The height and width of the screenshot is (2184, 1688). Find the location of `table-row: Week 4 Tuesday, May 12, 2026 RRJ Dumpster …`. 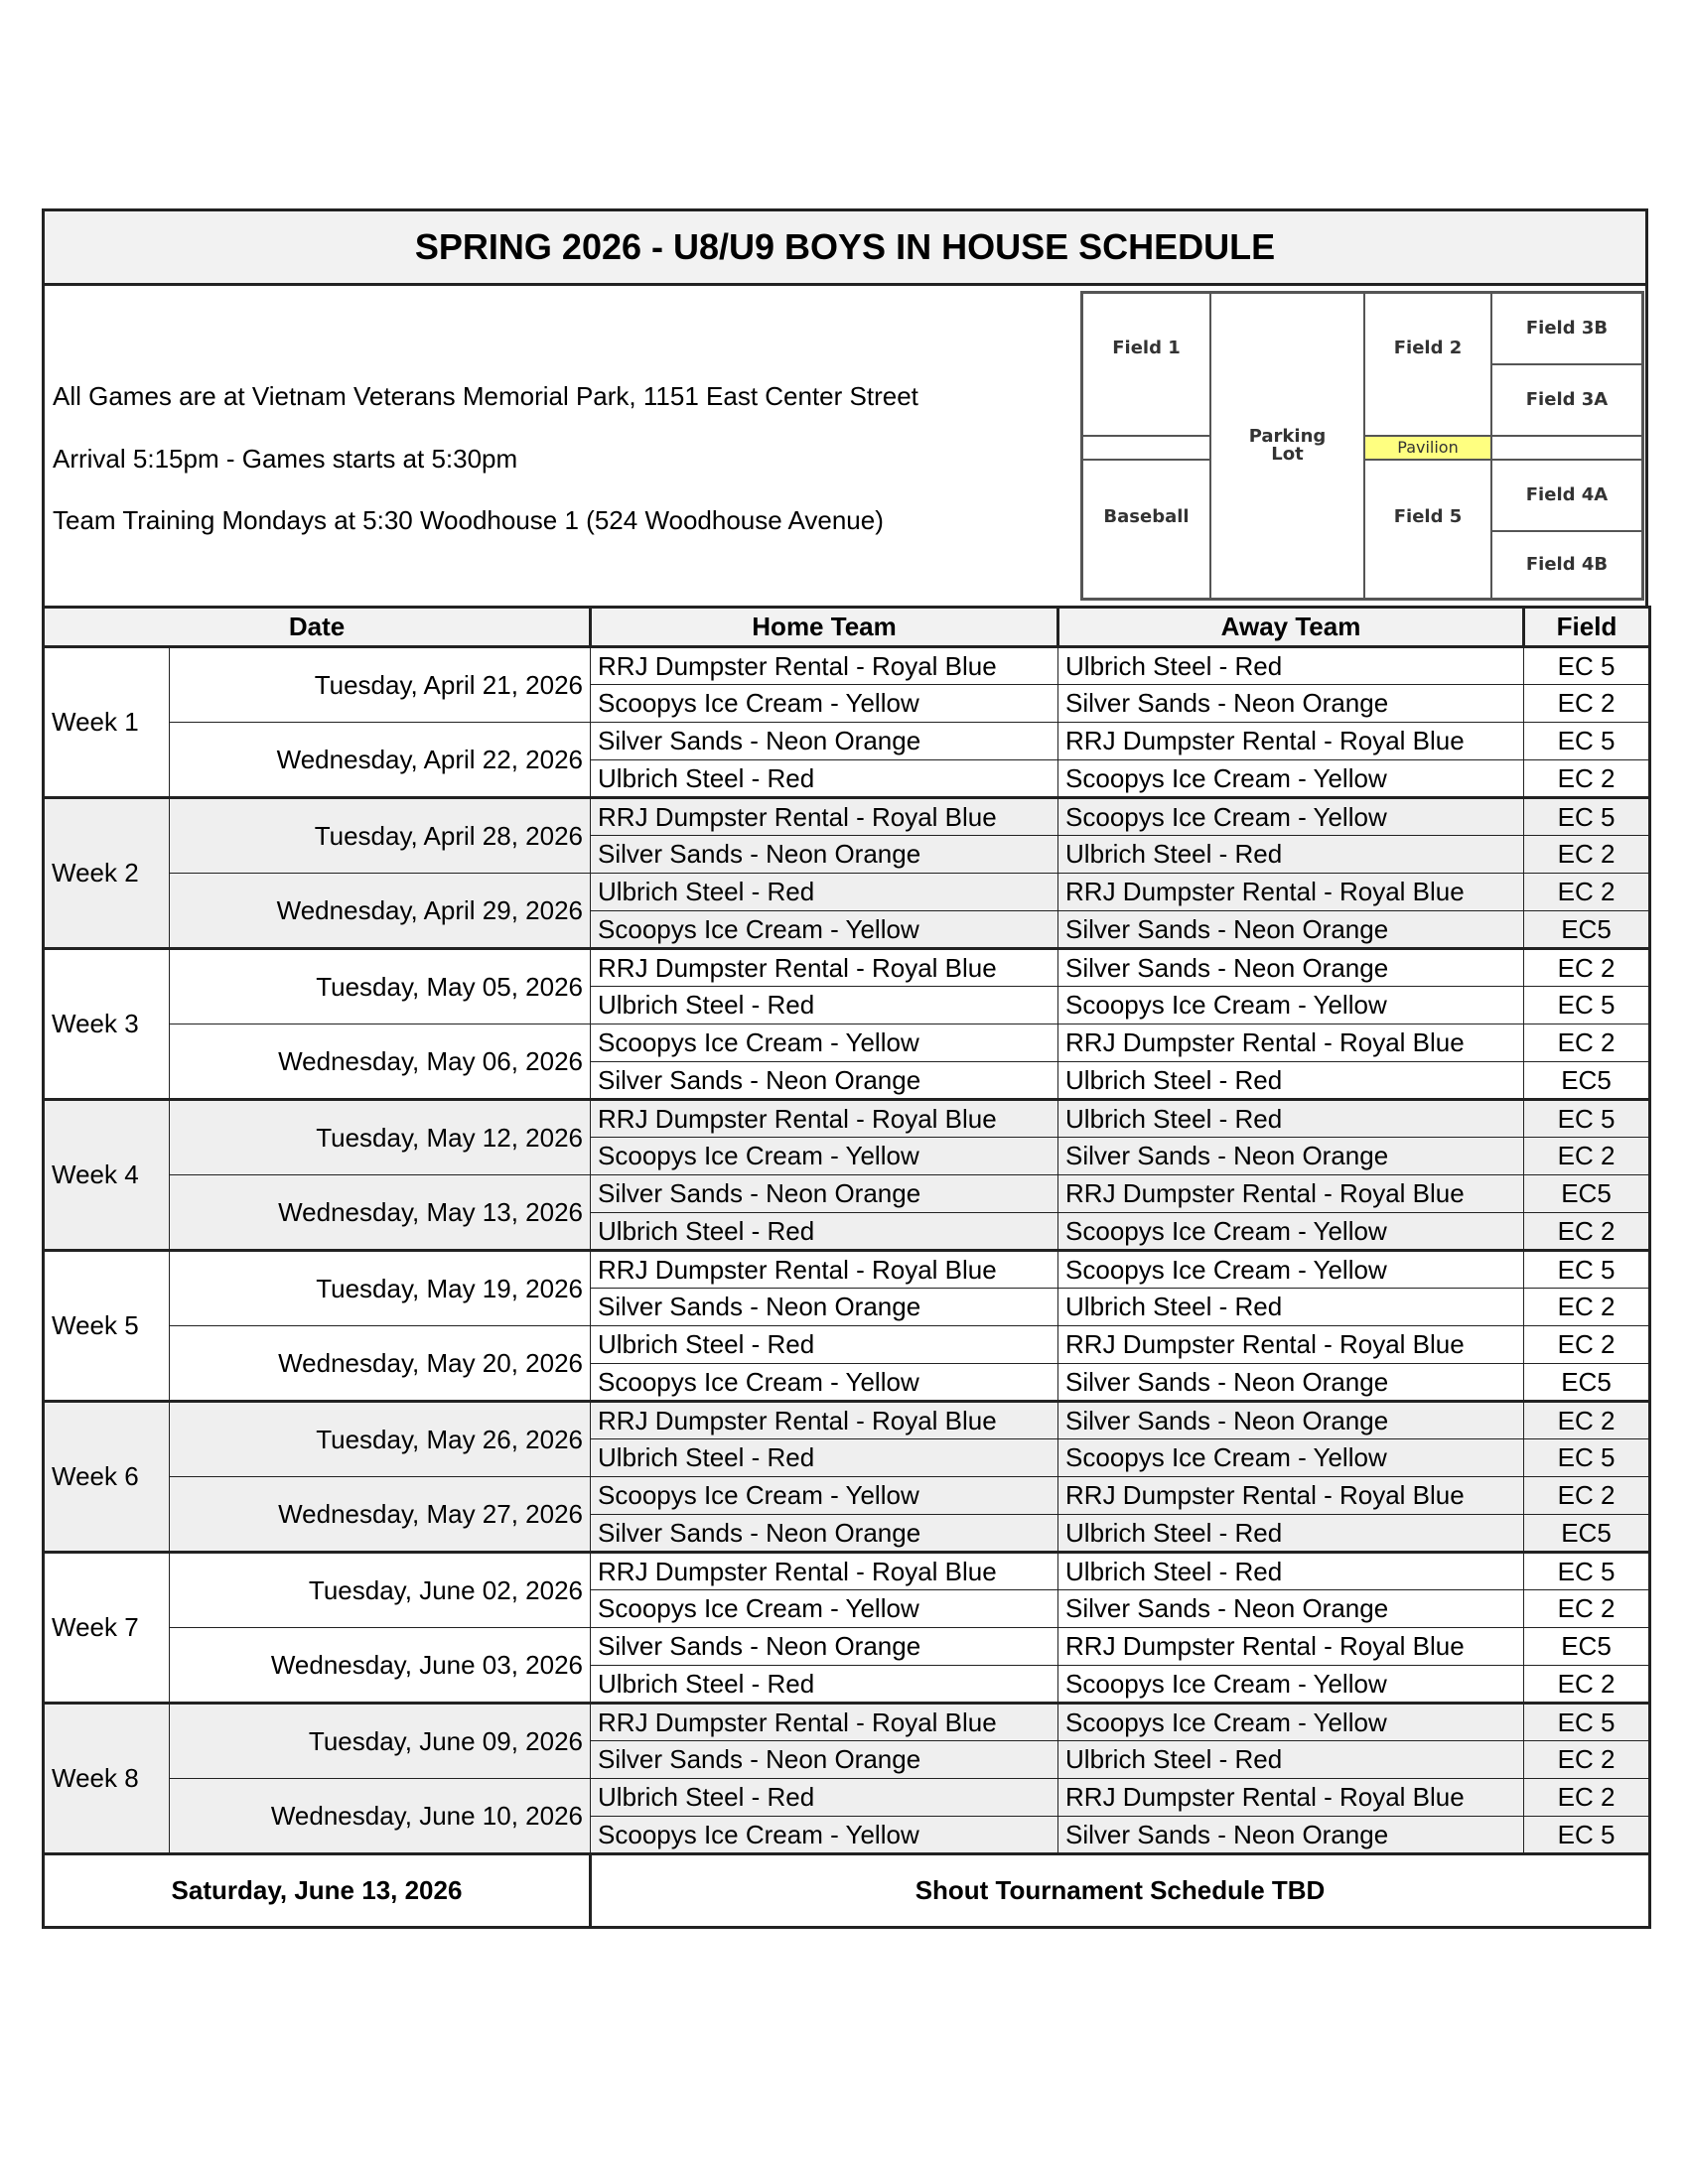

table-row: Week 4 Tuesday, May 12, 2026 RRJ Dumpster … is located at coordinates (847, 1174).